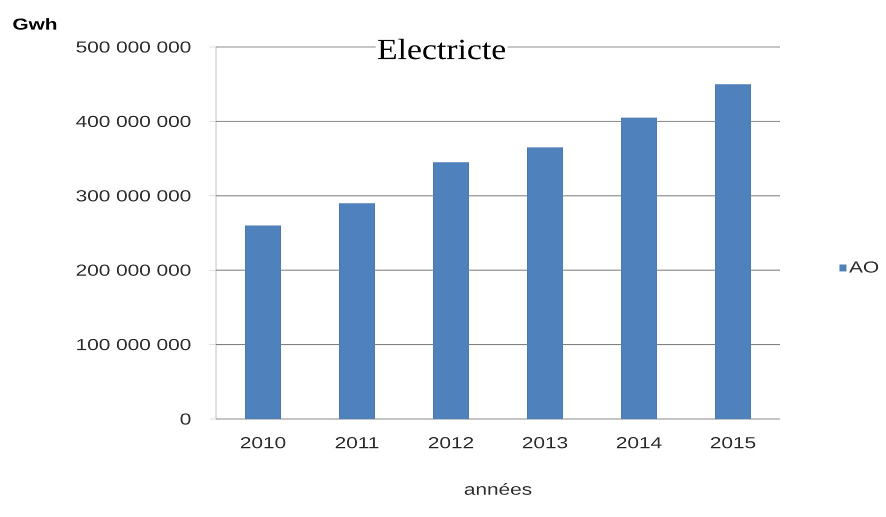  What do you see at coordinates (545, 442) in the screenshot?
I see `x-tick-label: 2013` at bounding box center [545, 442].